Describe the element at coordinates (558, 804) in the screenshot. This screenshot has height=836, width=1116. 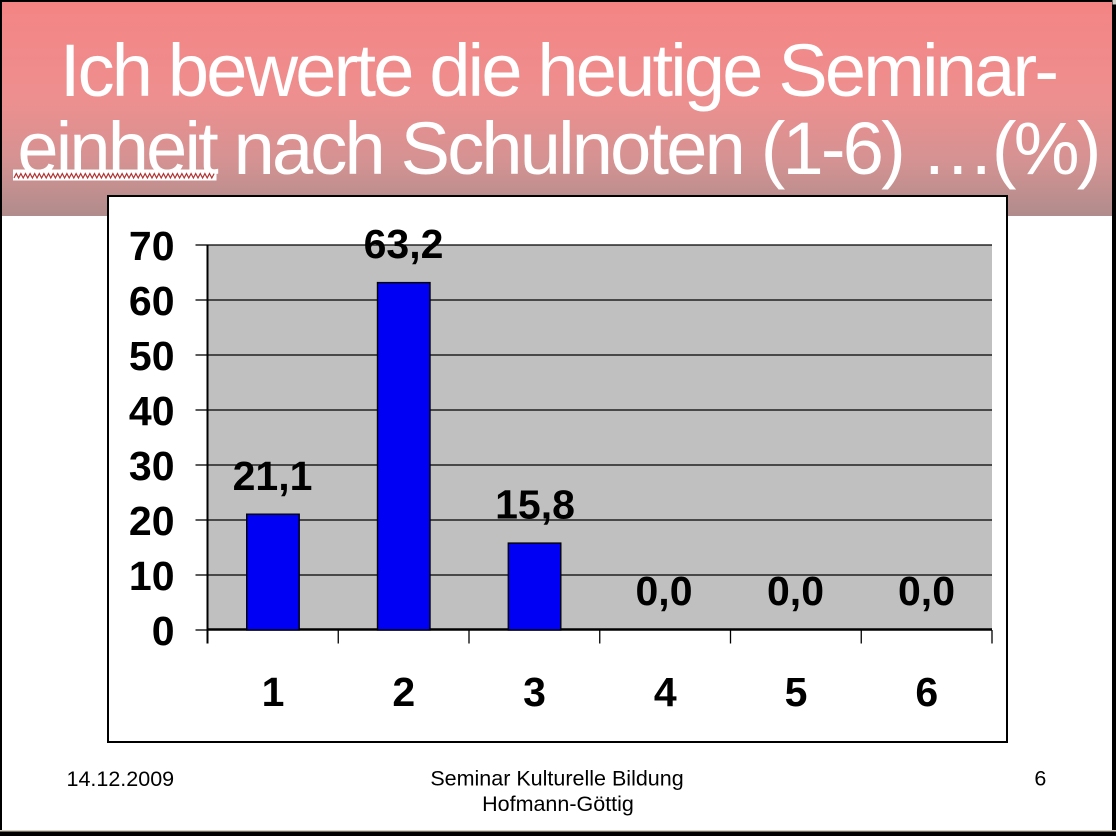
I see `svg-text: Hofmann-Göttig` at that location.